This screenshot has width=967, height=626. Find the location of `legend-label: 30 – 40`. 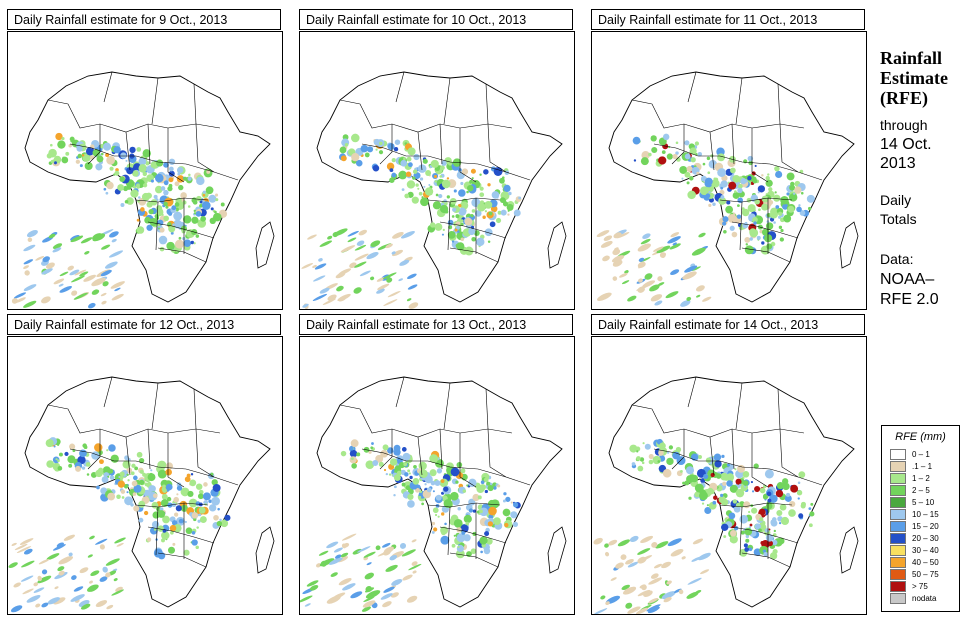

legend-label: 30 – 40 is located at coordinates (925, 550).